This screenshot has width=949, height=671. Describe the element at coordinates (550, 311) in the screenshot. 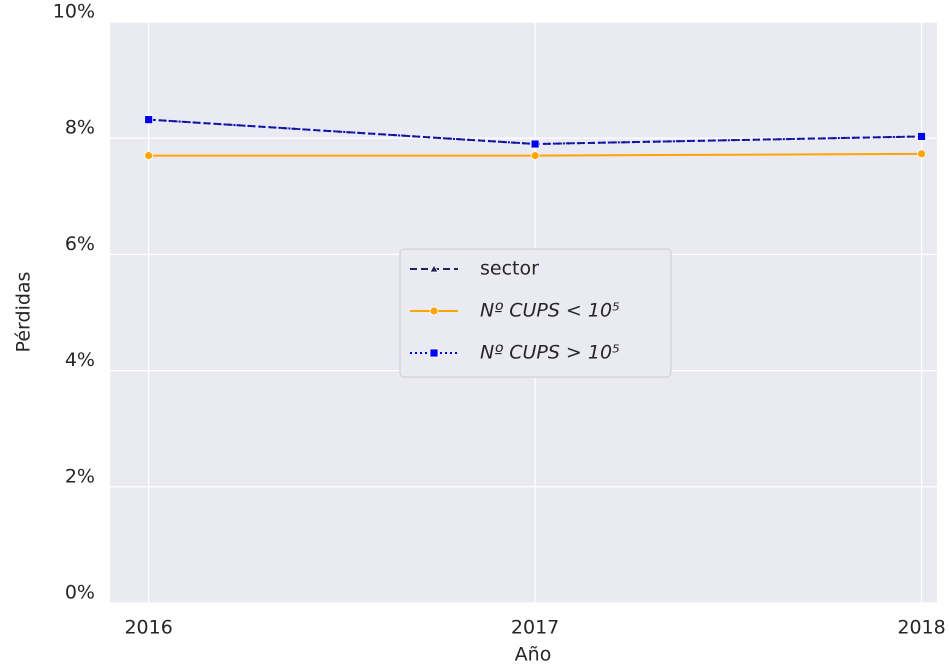

I see `legend-label: Nº CUPS < 10⁵` at that location.